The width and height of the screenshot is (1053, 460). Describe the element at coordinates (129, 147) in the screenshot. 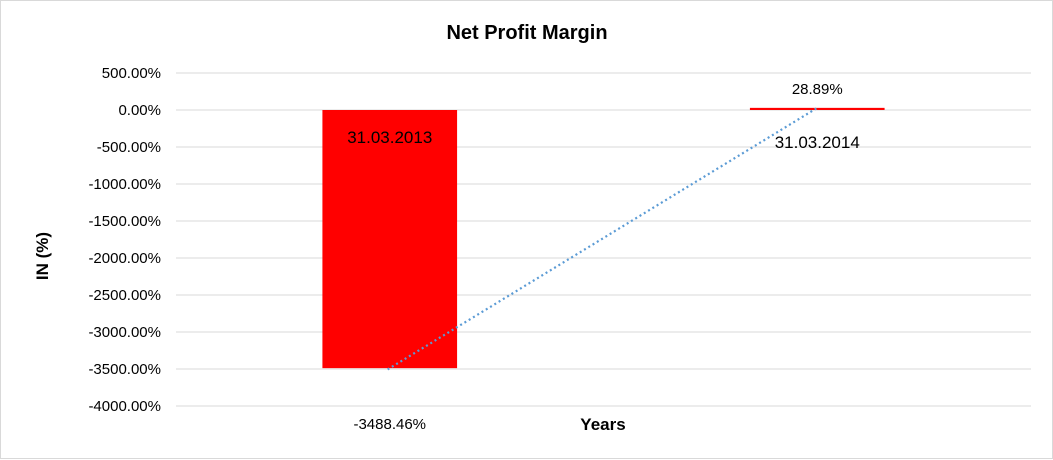

I see `y-tick-label: -500.00%` at that location.